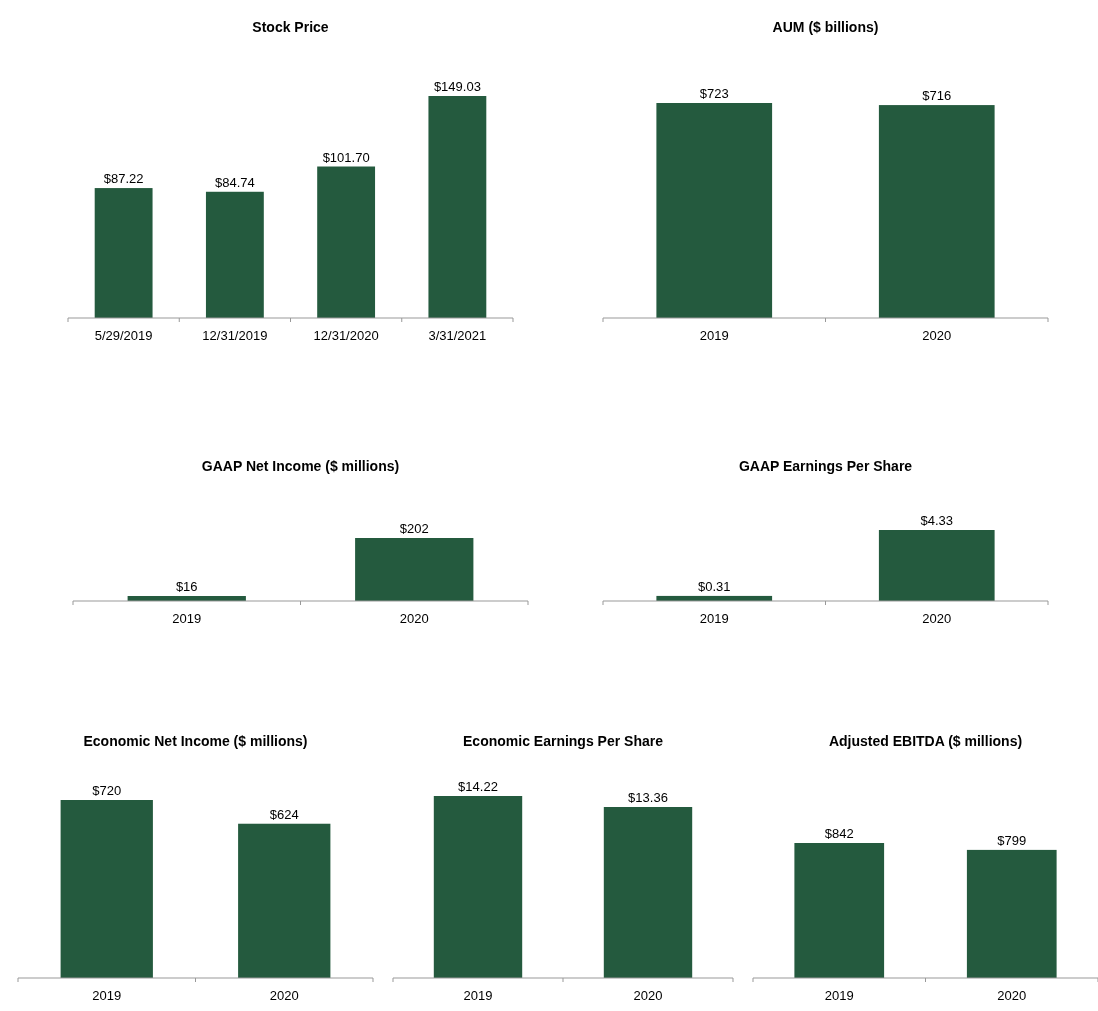 The image size is (1098, 1011). I want to click on data-label: $87.22, so click(123, 179).